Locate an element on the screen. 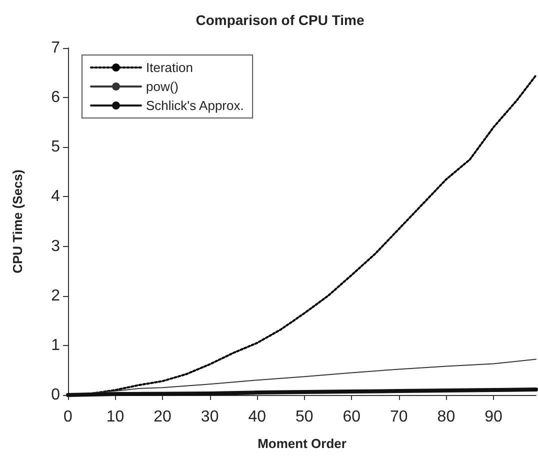 Image resolution: width=538 pixels, height=469 pixels. legend-label: Iteration is located at coordinates (169, 67).